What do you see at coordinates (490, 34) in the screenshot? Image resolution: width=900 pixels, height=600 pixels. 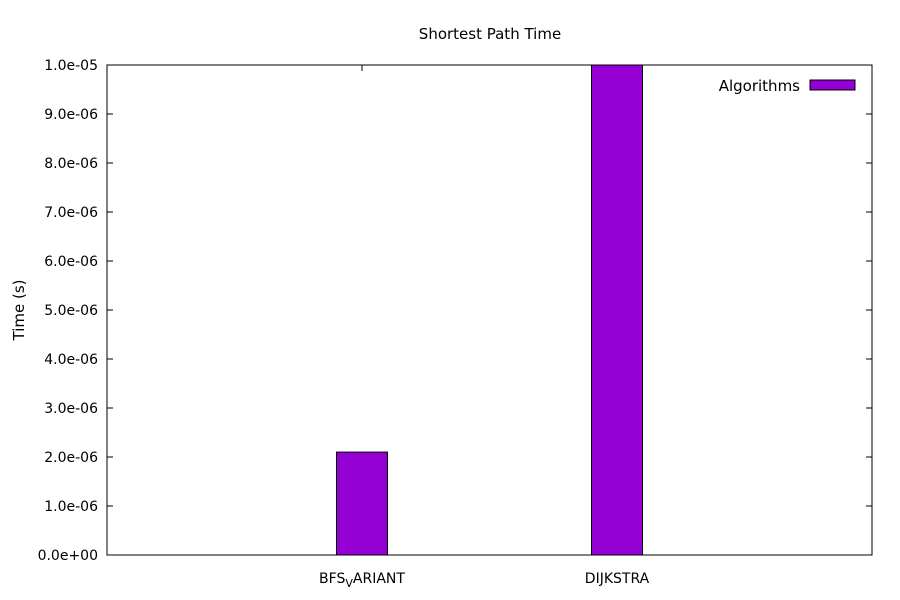 I see `chart-title: Shortest Path Time` at bounding box center [490, 34].